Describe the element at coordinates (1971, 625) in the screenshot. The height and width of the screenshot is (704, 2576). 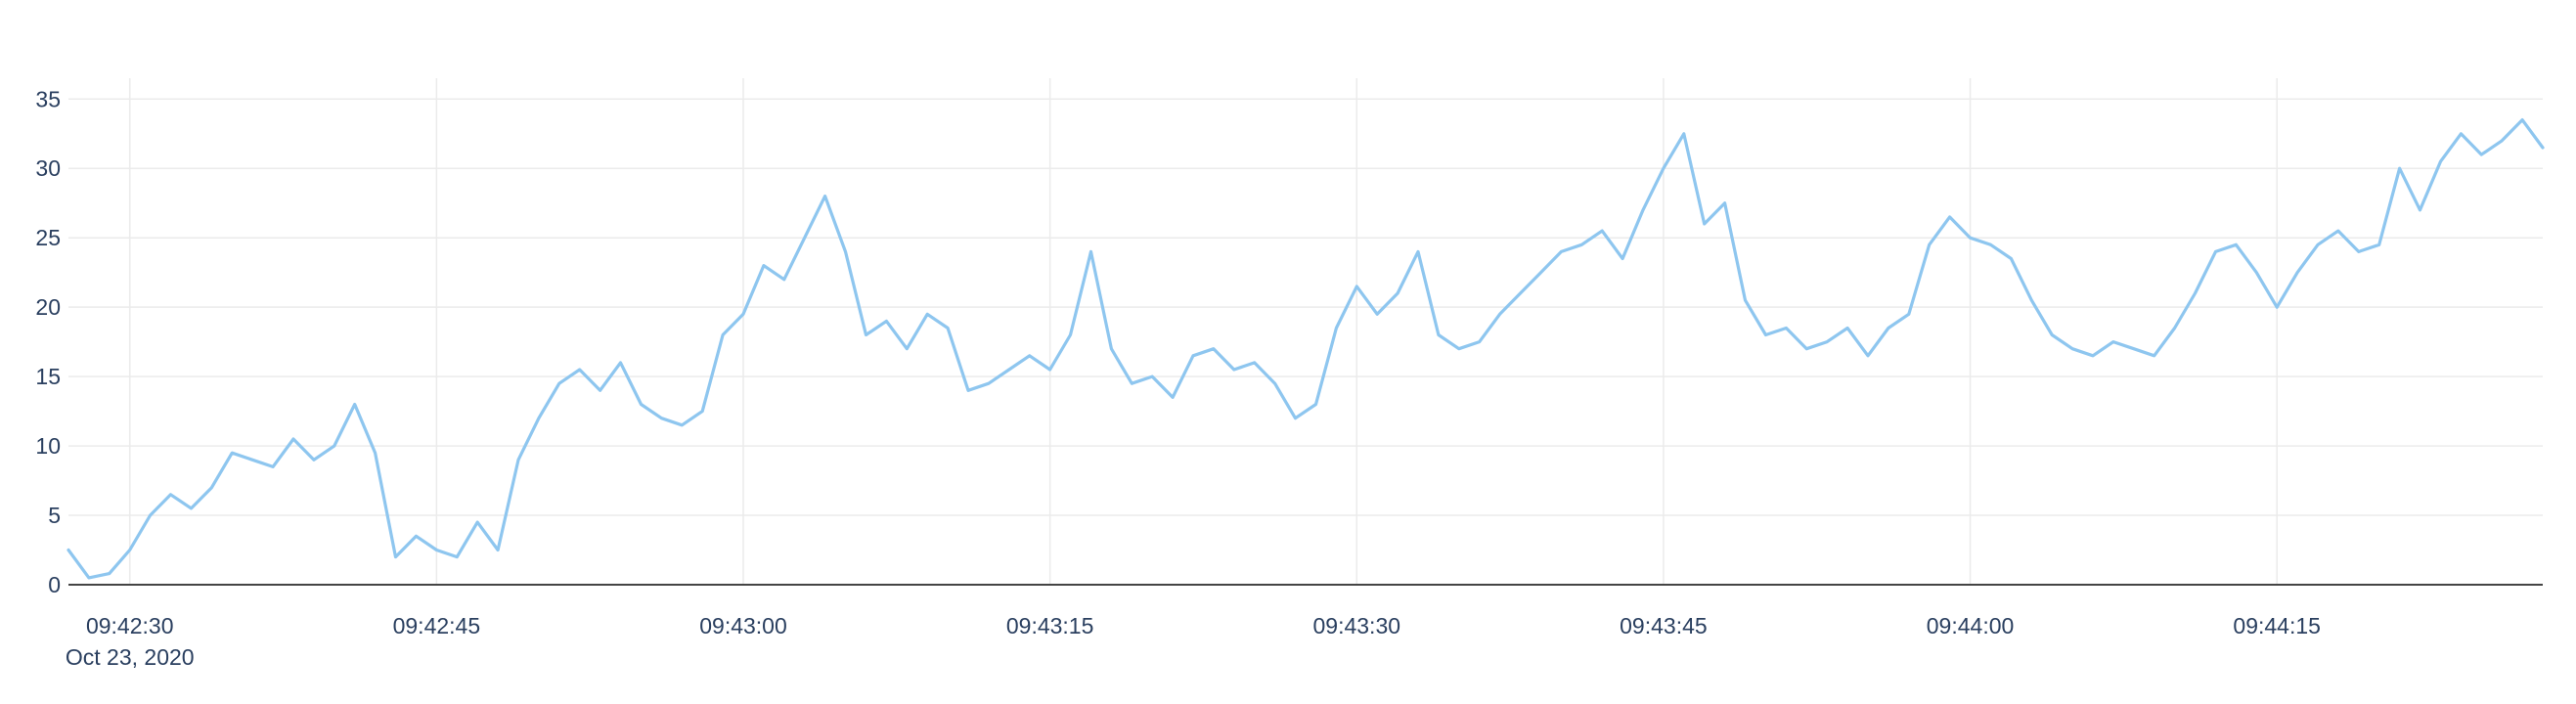
I see `x-tick-label: 09:44:00` at that location.